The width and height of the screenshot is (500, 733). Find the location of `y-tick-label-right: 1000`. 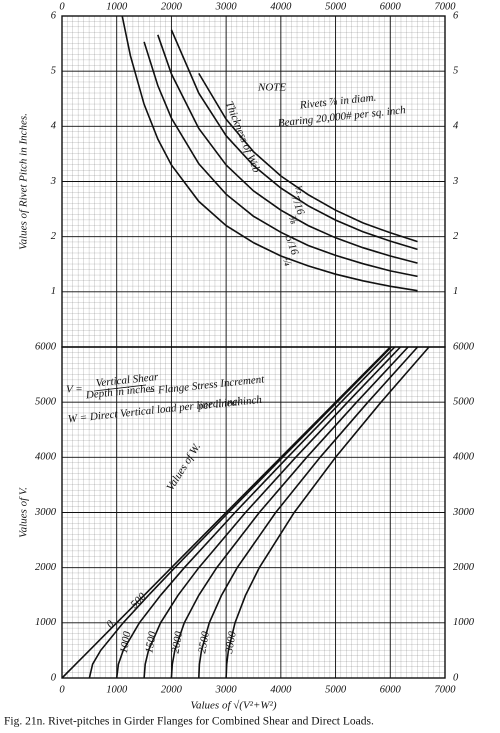

y-tick-label-right: 1000 is located at coordinates (464, 622).